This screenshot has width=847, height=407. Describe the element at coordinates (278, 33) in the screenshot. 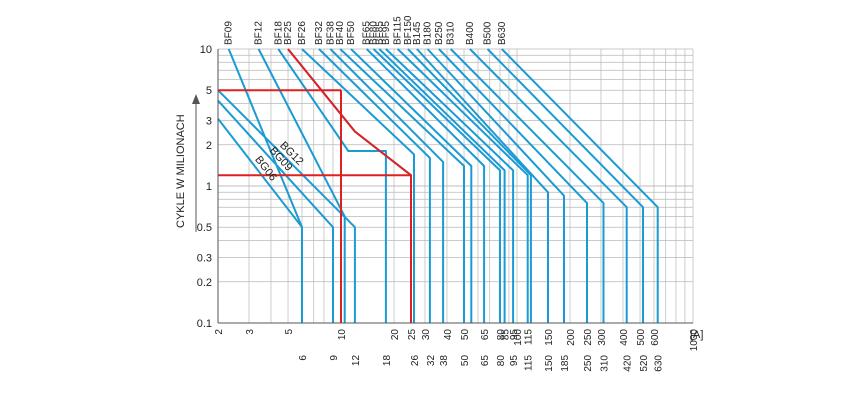

I see `series-label-bf18: BF18` at that location.